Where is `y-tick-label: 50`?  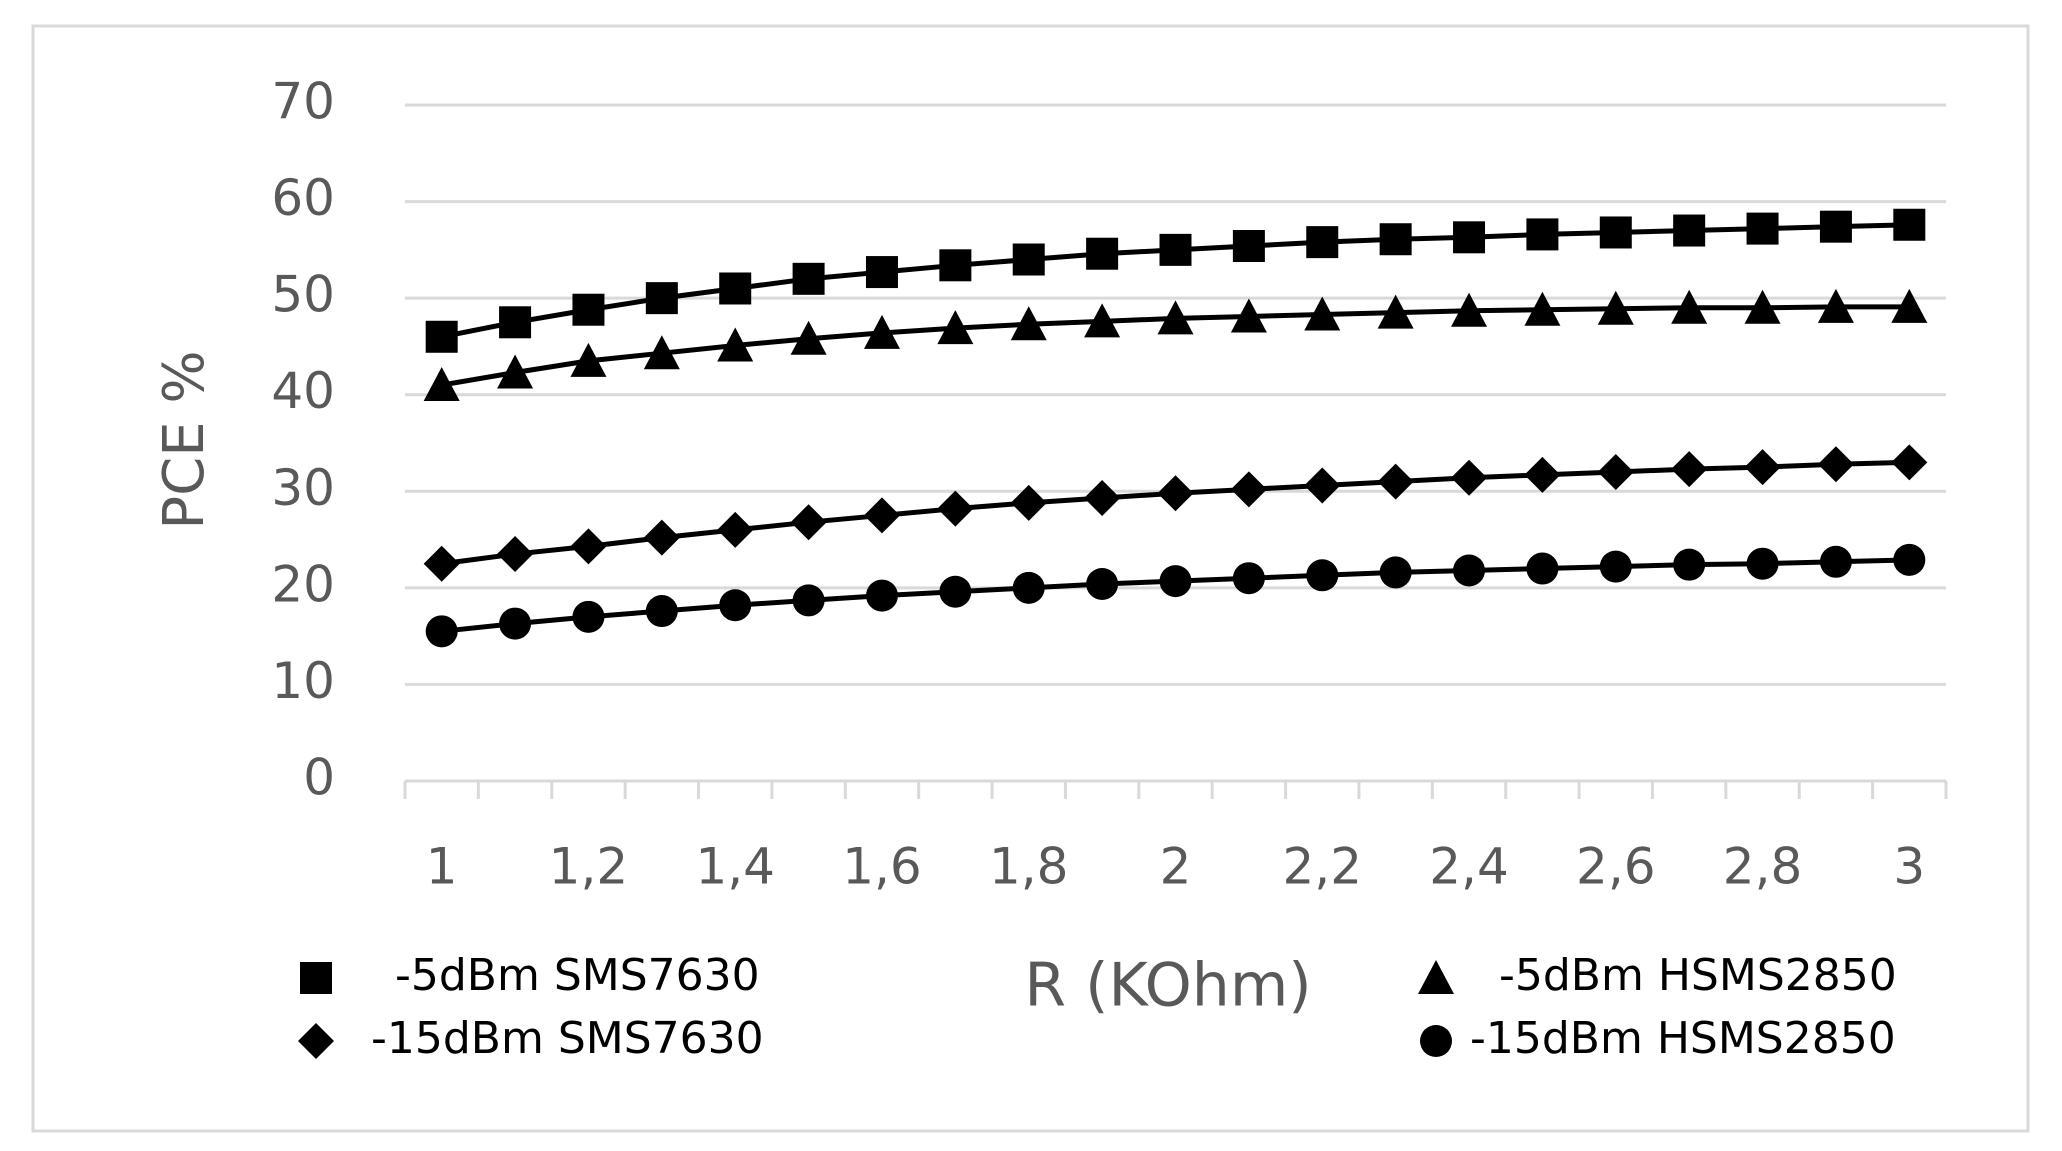 y-tick-label: 50 is located at coordinates (303, 295).